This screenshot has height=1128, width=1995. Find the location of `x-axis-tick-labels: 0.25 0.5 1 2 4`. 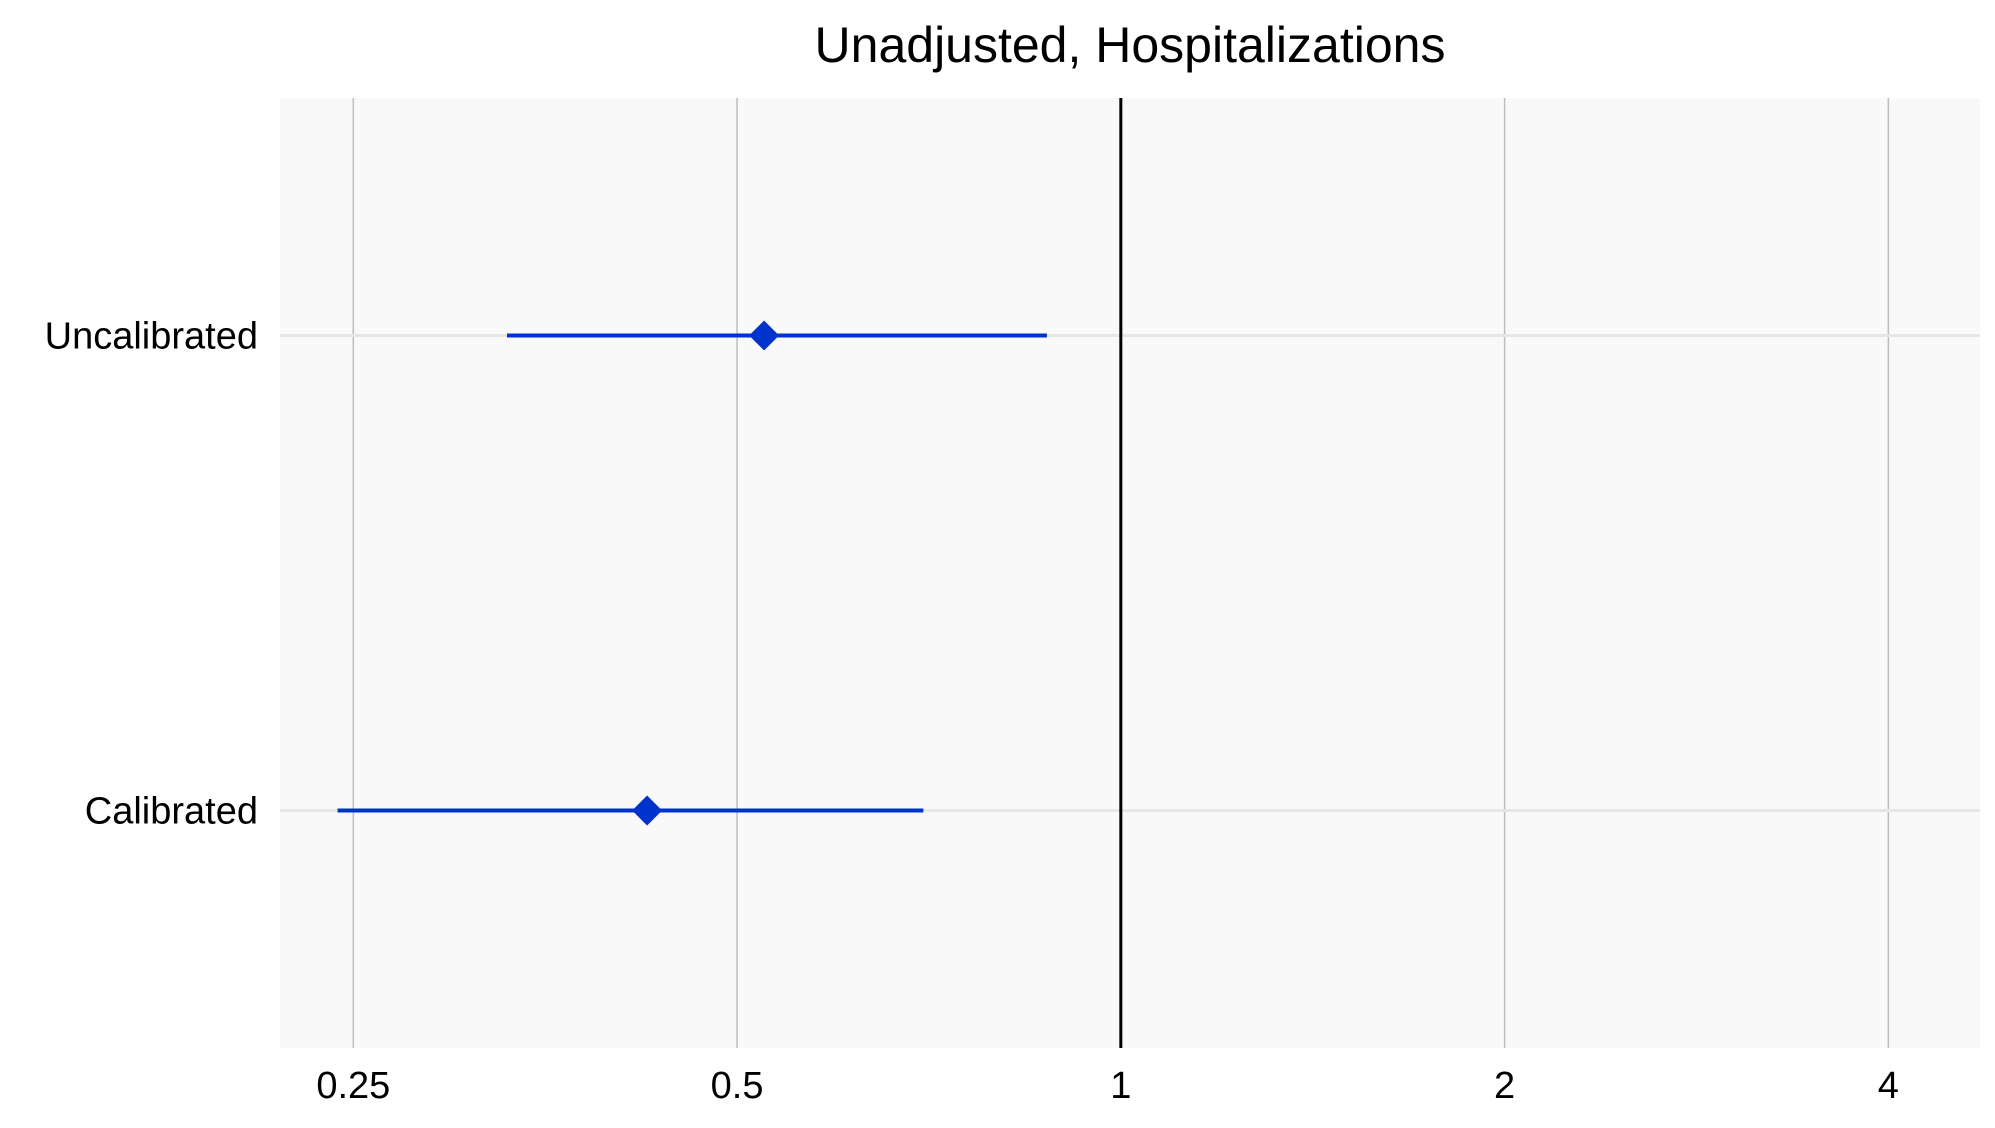

x-axis-tick-labels: 0.25 0.5 1 2 4 is located at coordinates (1107, 1086).